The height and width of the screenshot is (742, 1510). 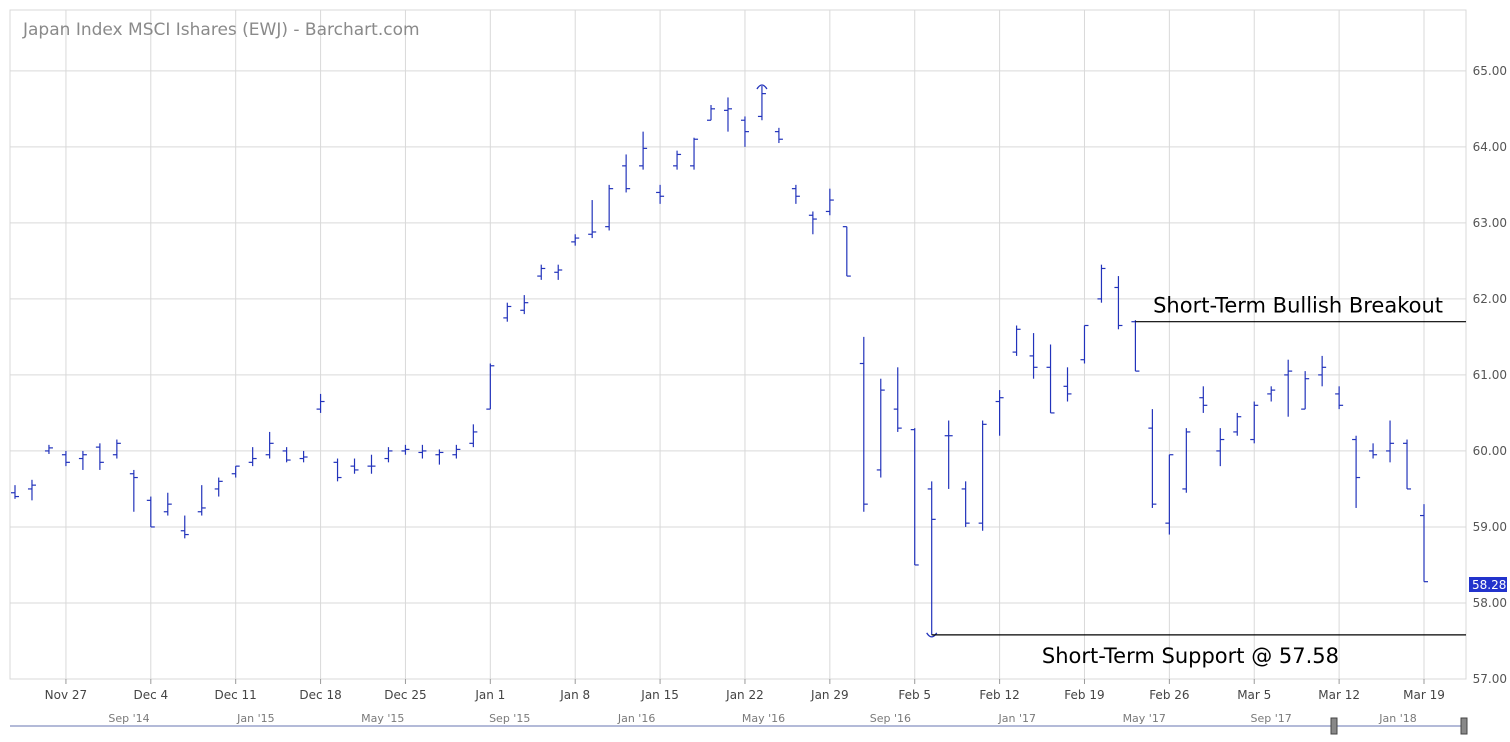 I want to click on last-price-box, so click(x=1488, y=584).